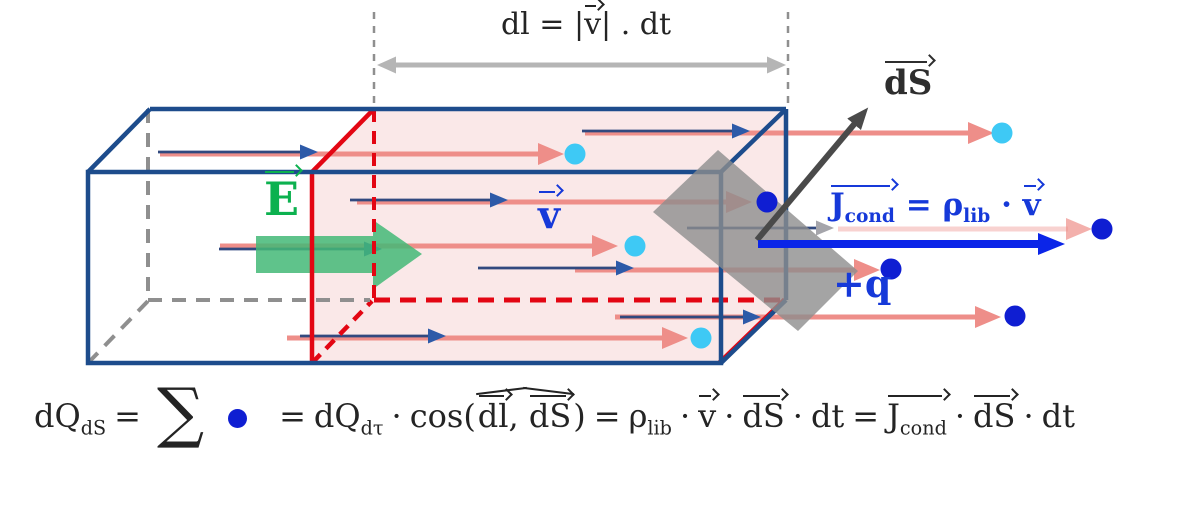 This screenshot has width=1196, height=508. I want to click on angle-hat, so click(524, 389).